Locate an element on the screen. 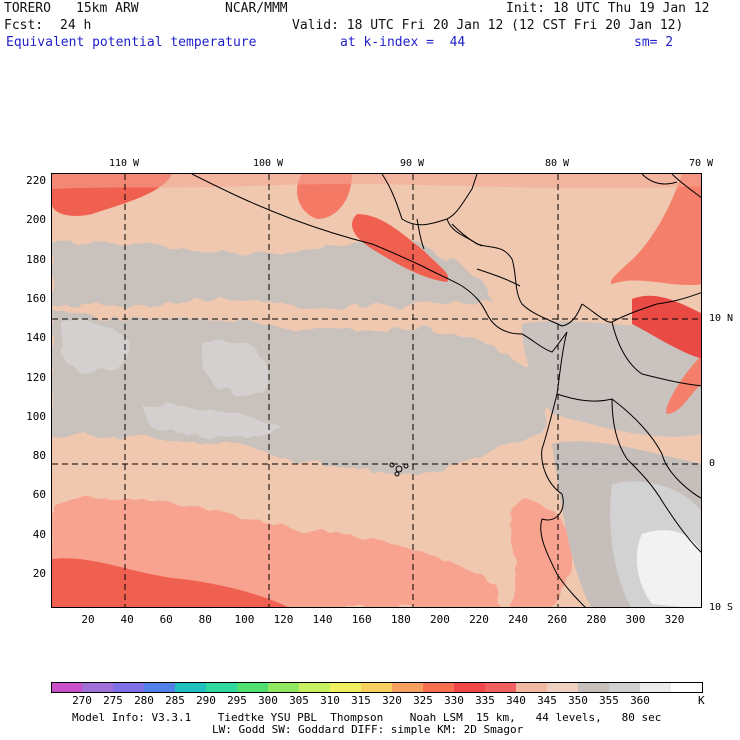 The height and width of the screenshot is (740, 740). colorbar-unit: K is located at coordinates (701, 700).